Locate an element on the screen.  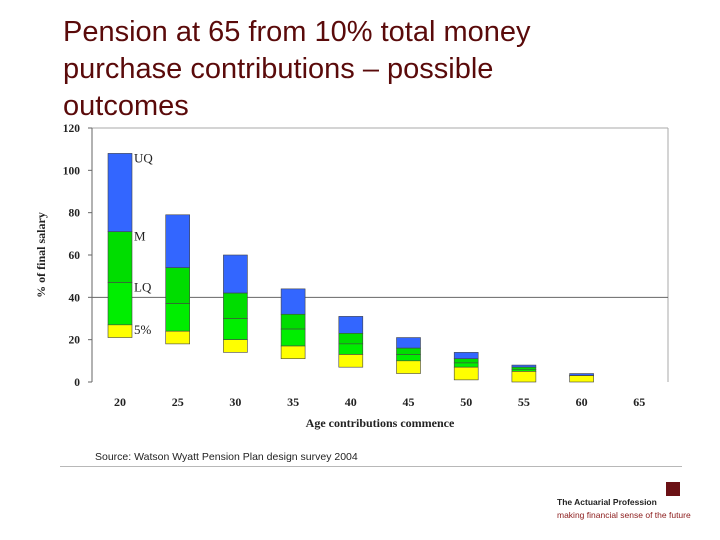
y-tick-label: 80 is located at coordinates (75, 214).